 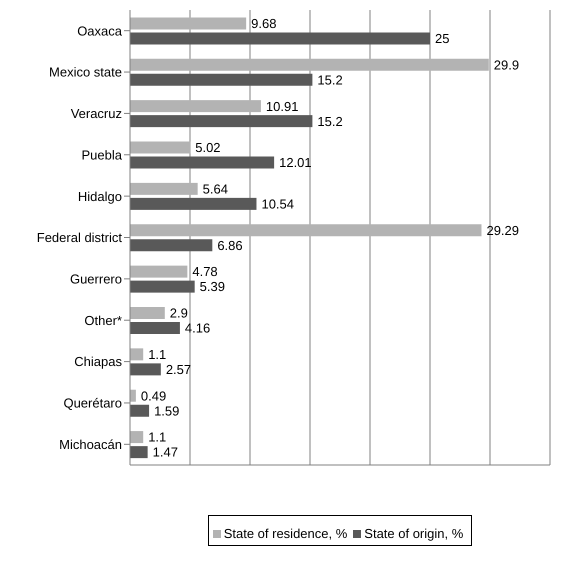 I want to click on data-label: 9.68, so click(x=263, y=24).